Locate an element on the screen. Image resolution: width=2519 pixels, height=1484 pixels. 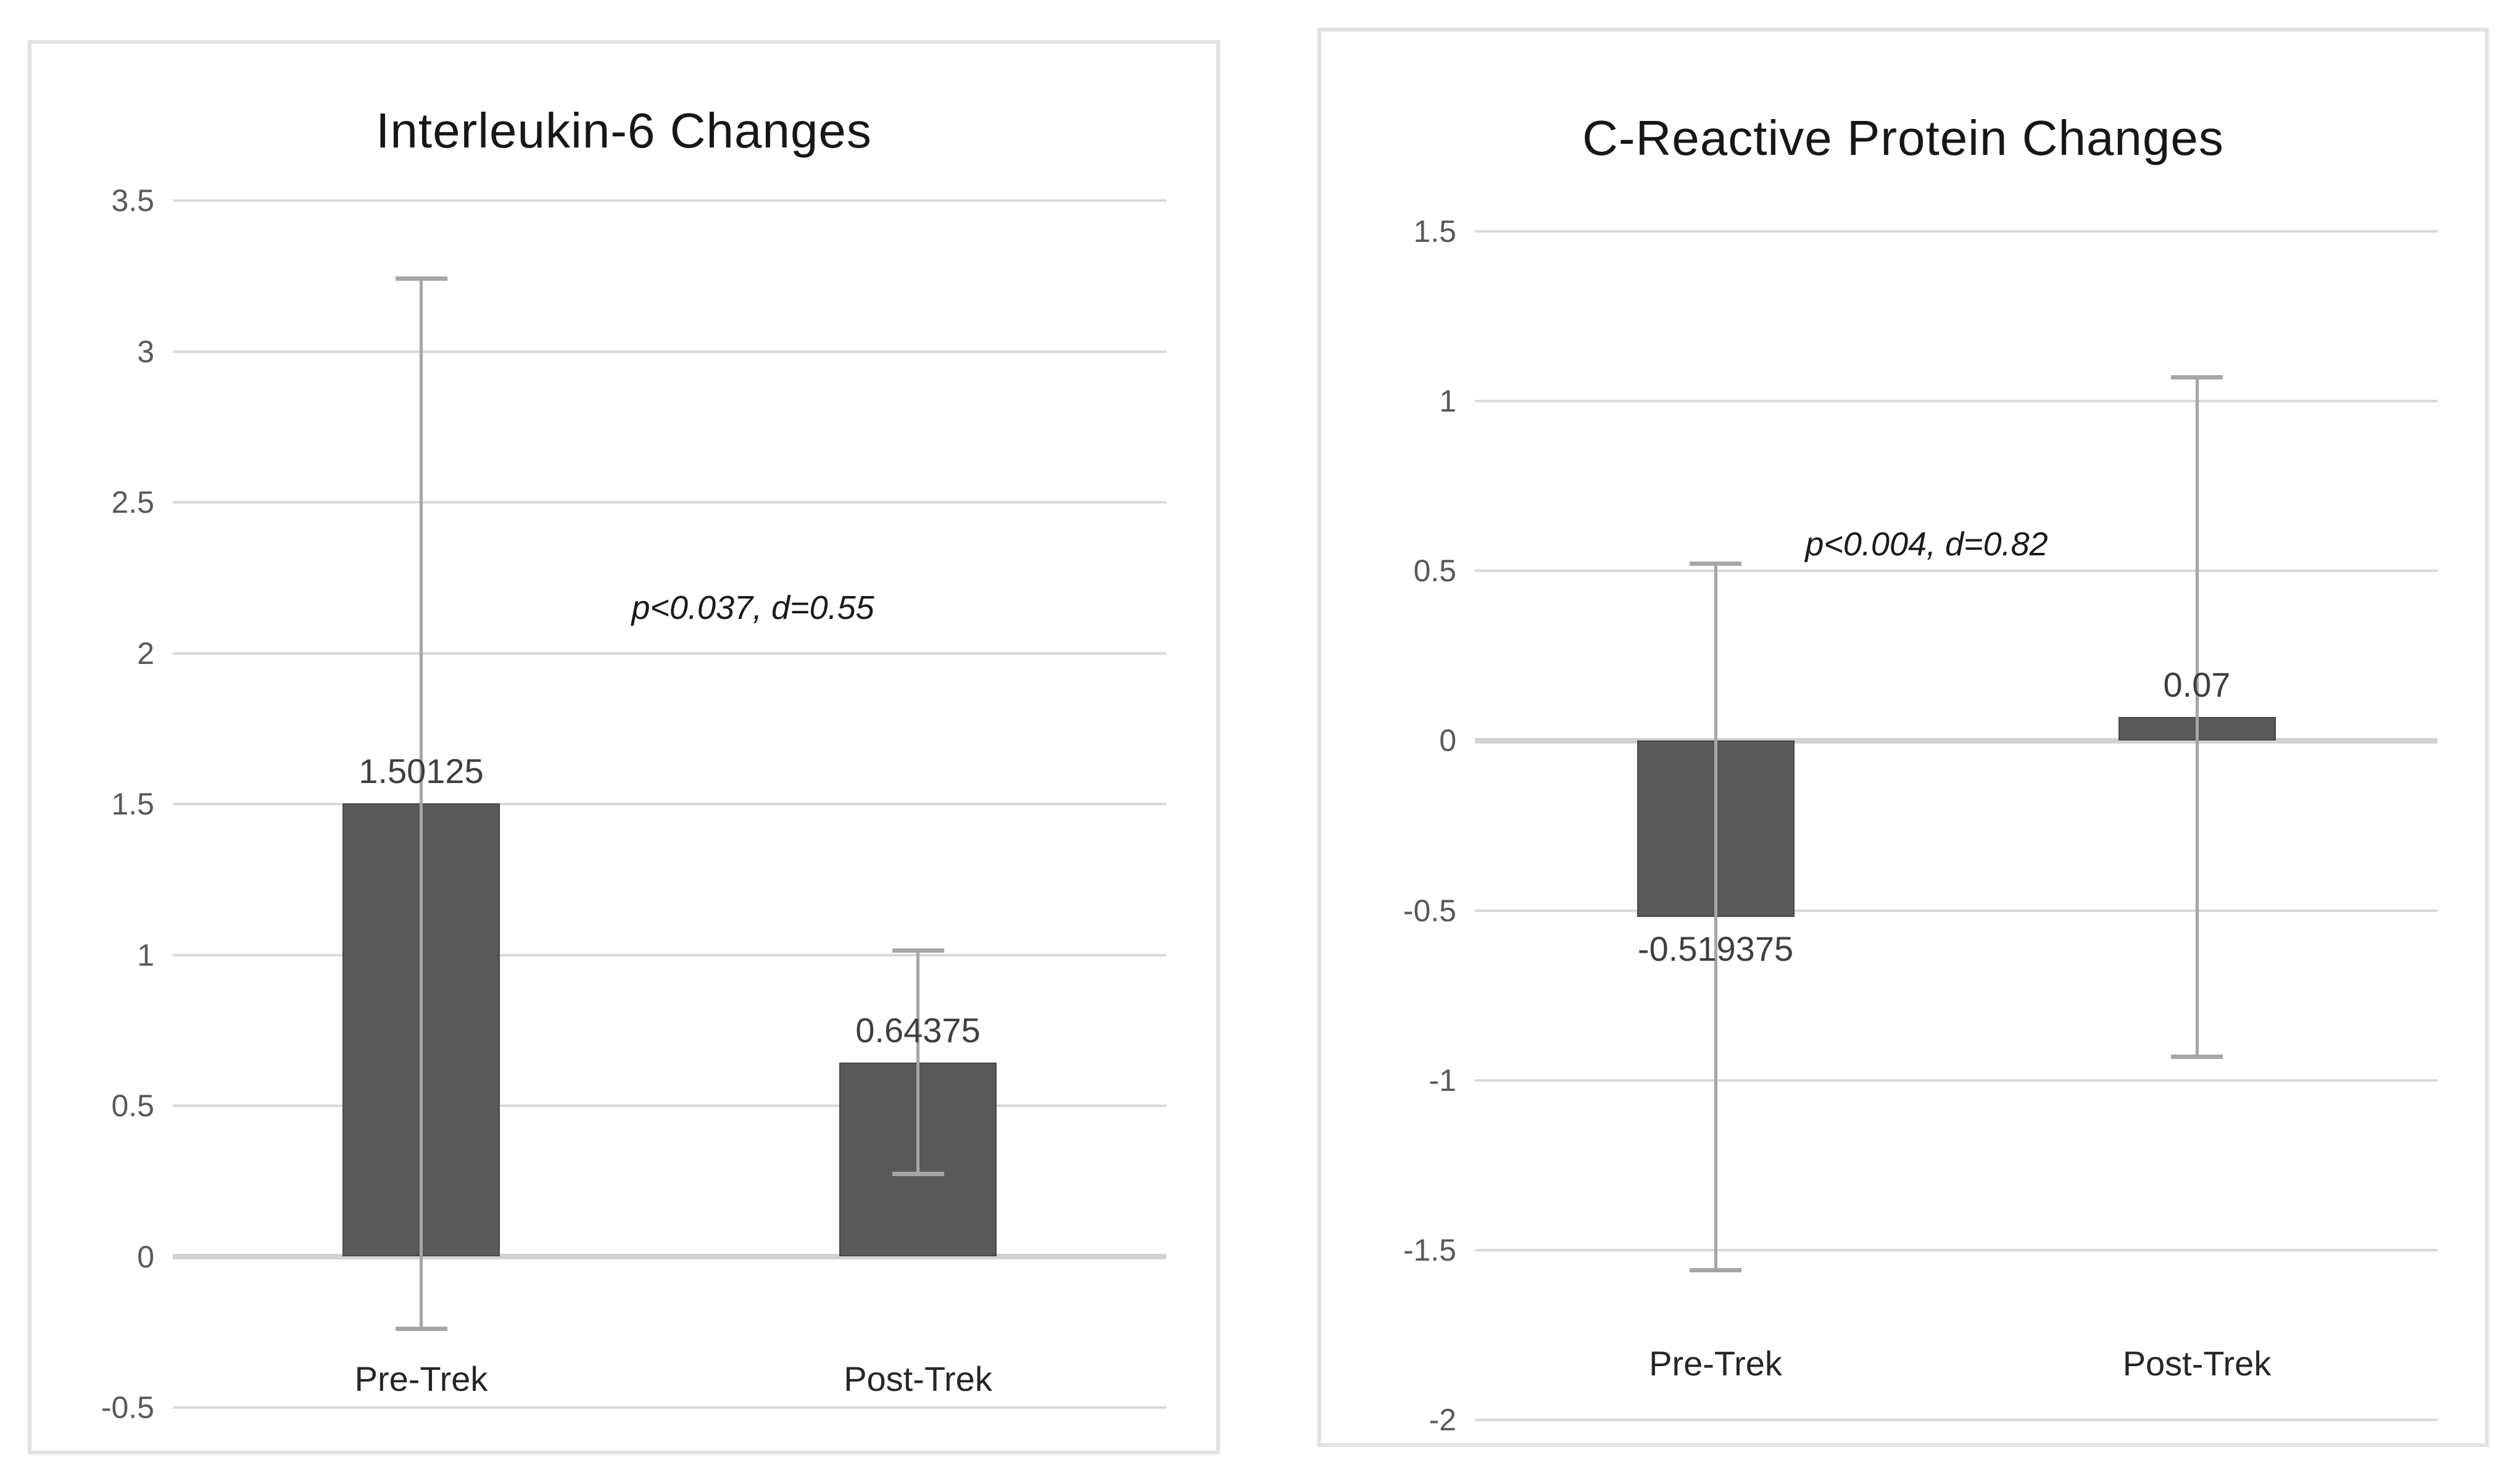
chart-title-interleukin6: Interleukin-6 Changes is located at coordinates (624, 130).